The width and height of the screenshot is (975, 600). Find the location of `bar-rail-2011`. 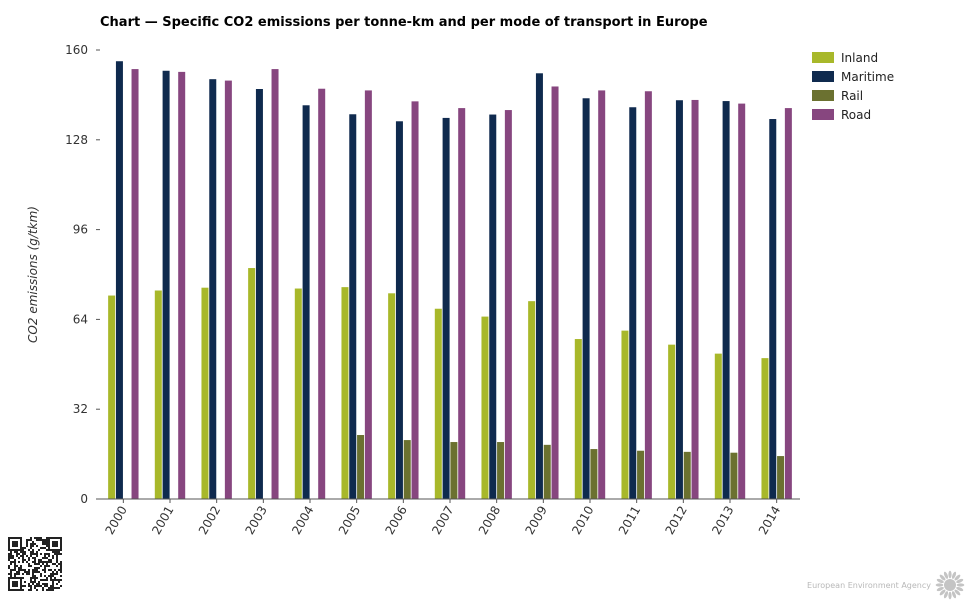

bar-rail-2011 is located at coordinates (641, 474).